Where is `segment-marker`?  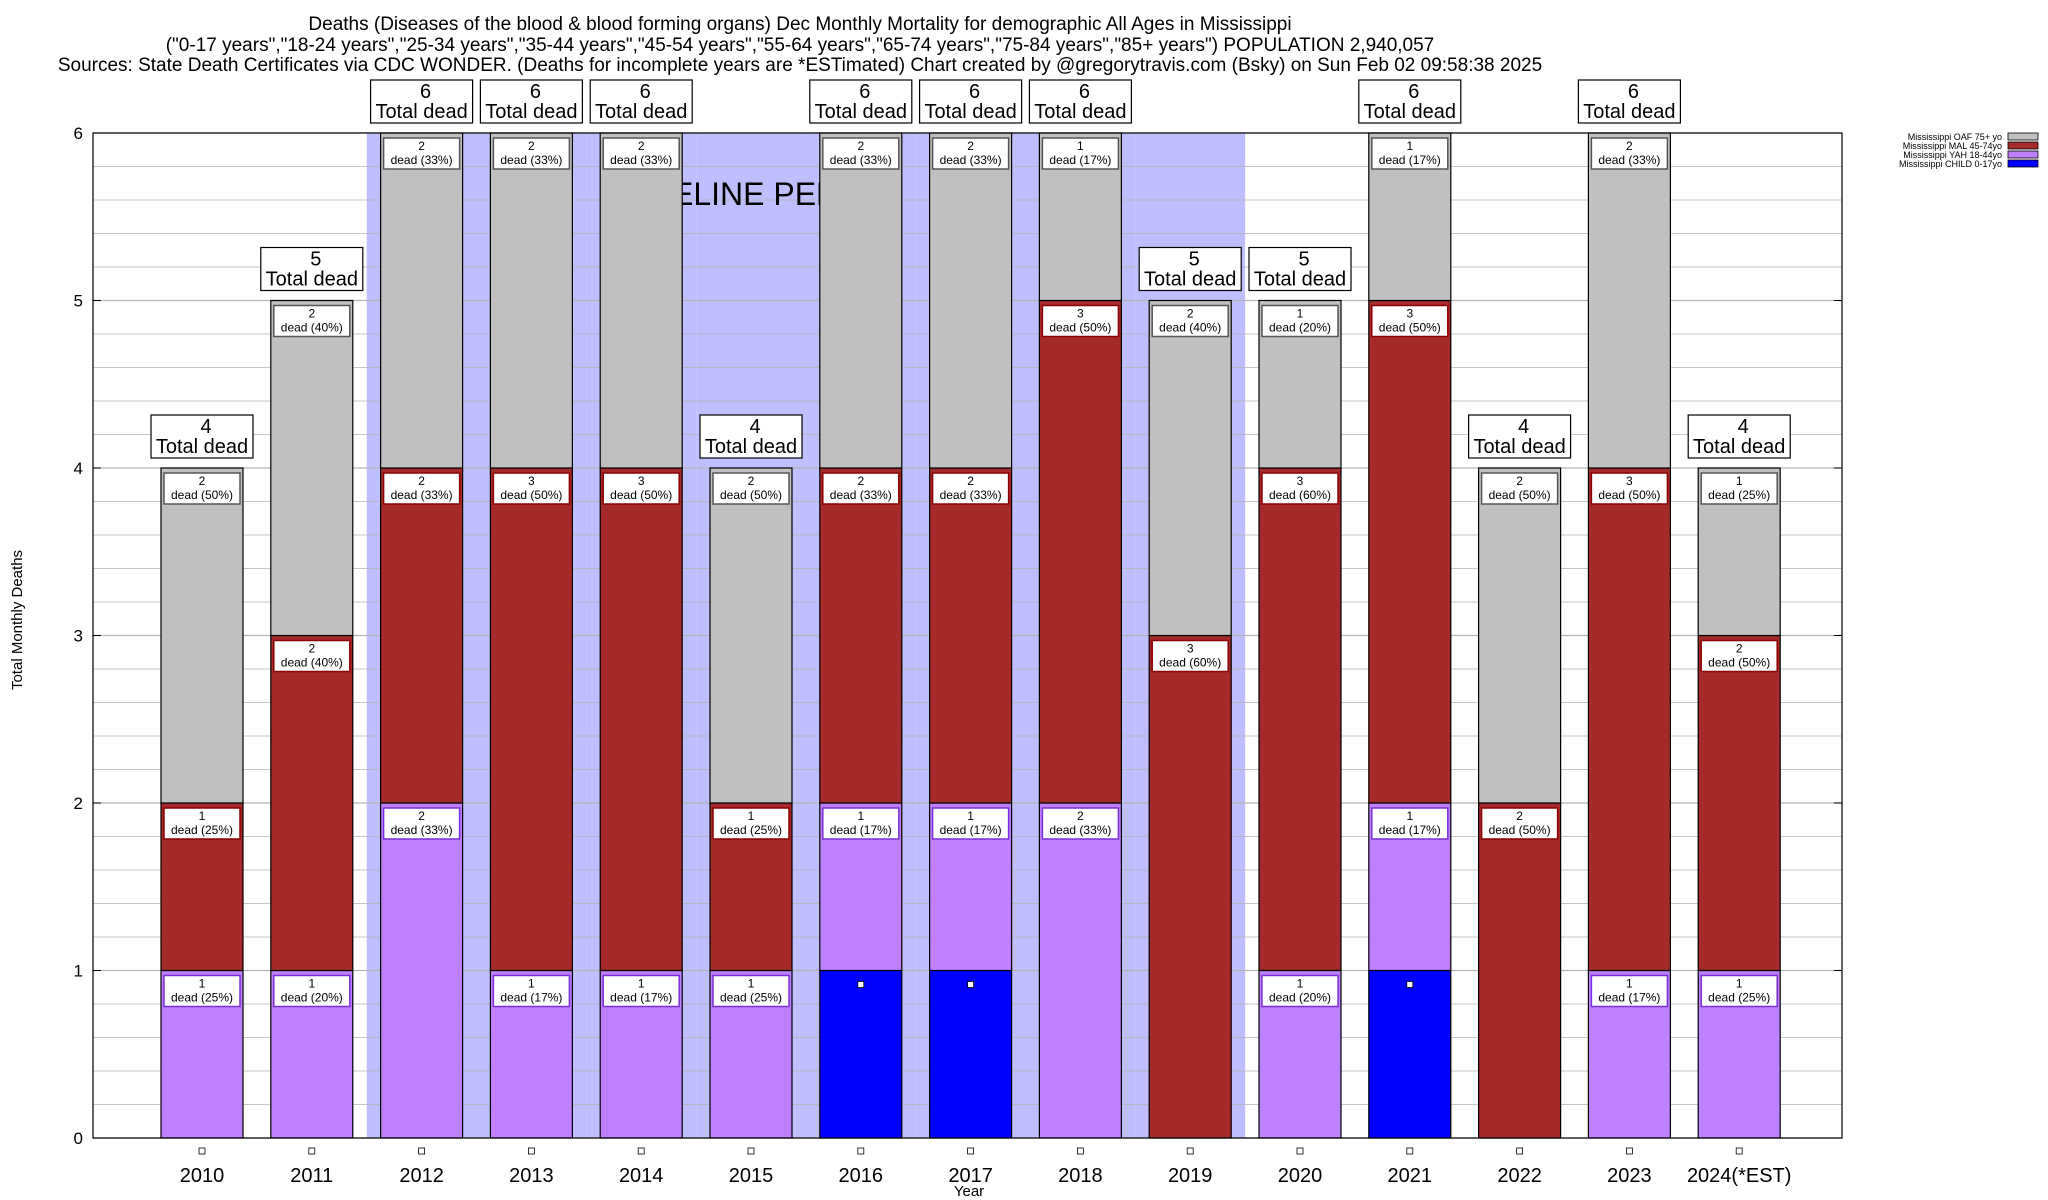 segment-marker is located at coordinates (861, 984).